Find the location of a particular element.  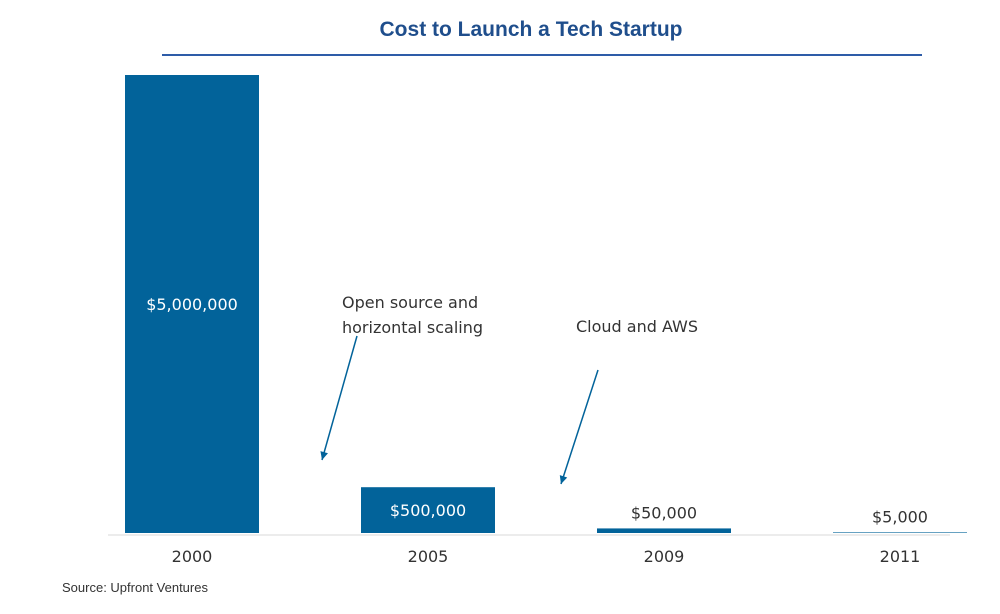

source-note: Source: Upfront Ventures is located at coordinates (135, 587).